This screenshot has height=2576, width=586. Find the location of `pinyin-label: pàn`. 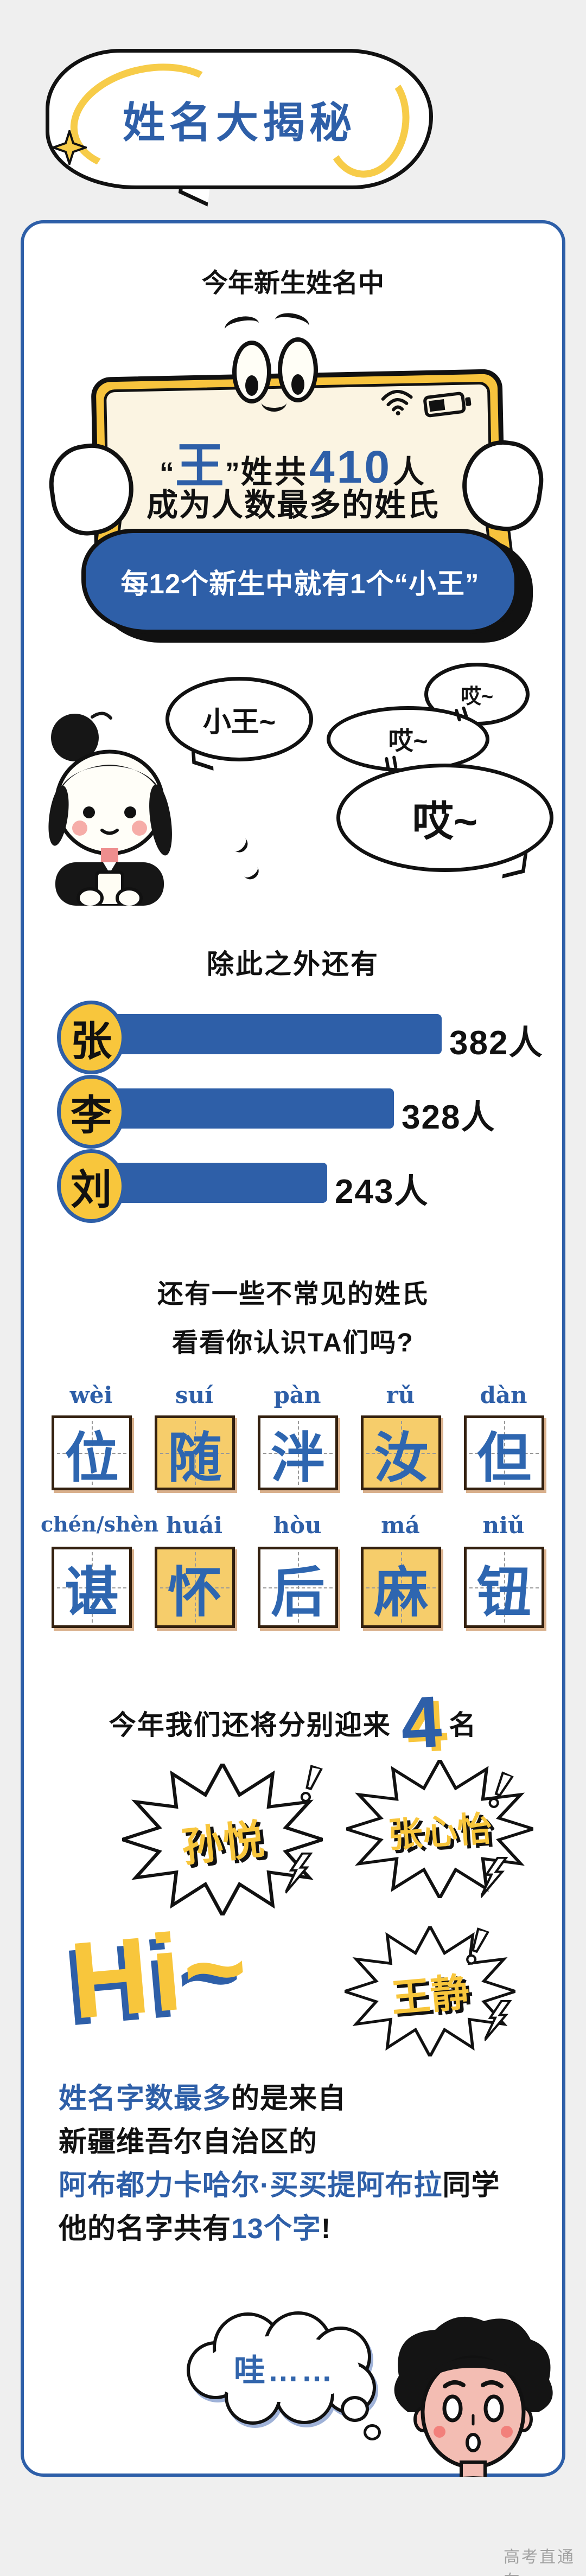

pinyin-label: pàn is located at coordinates (297, 1395).